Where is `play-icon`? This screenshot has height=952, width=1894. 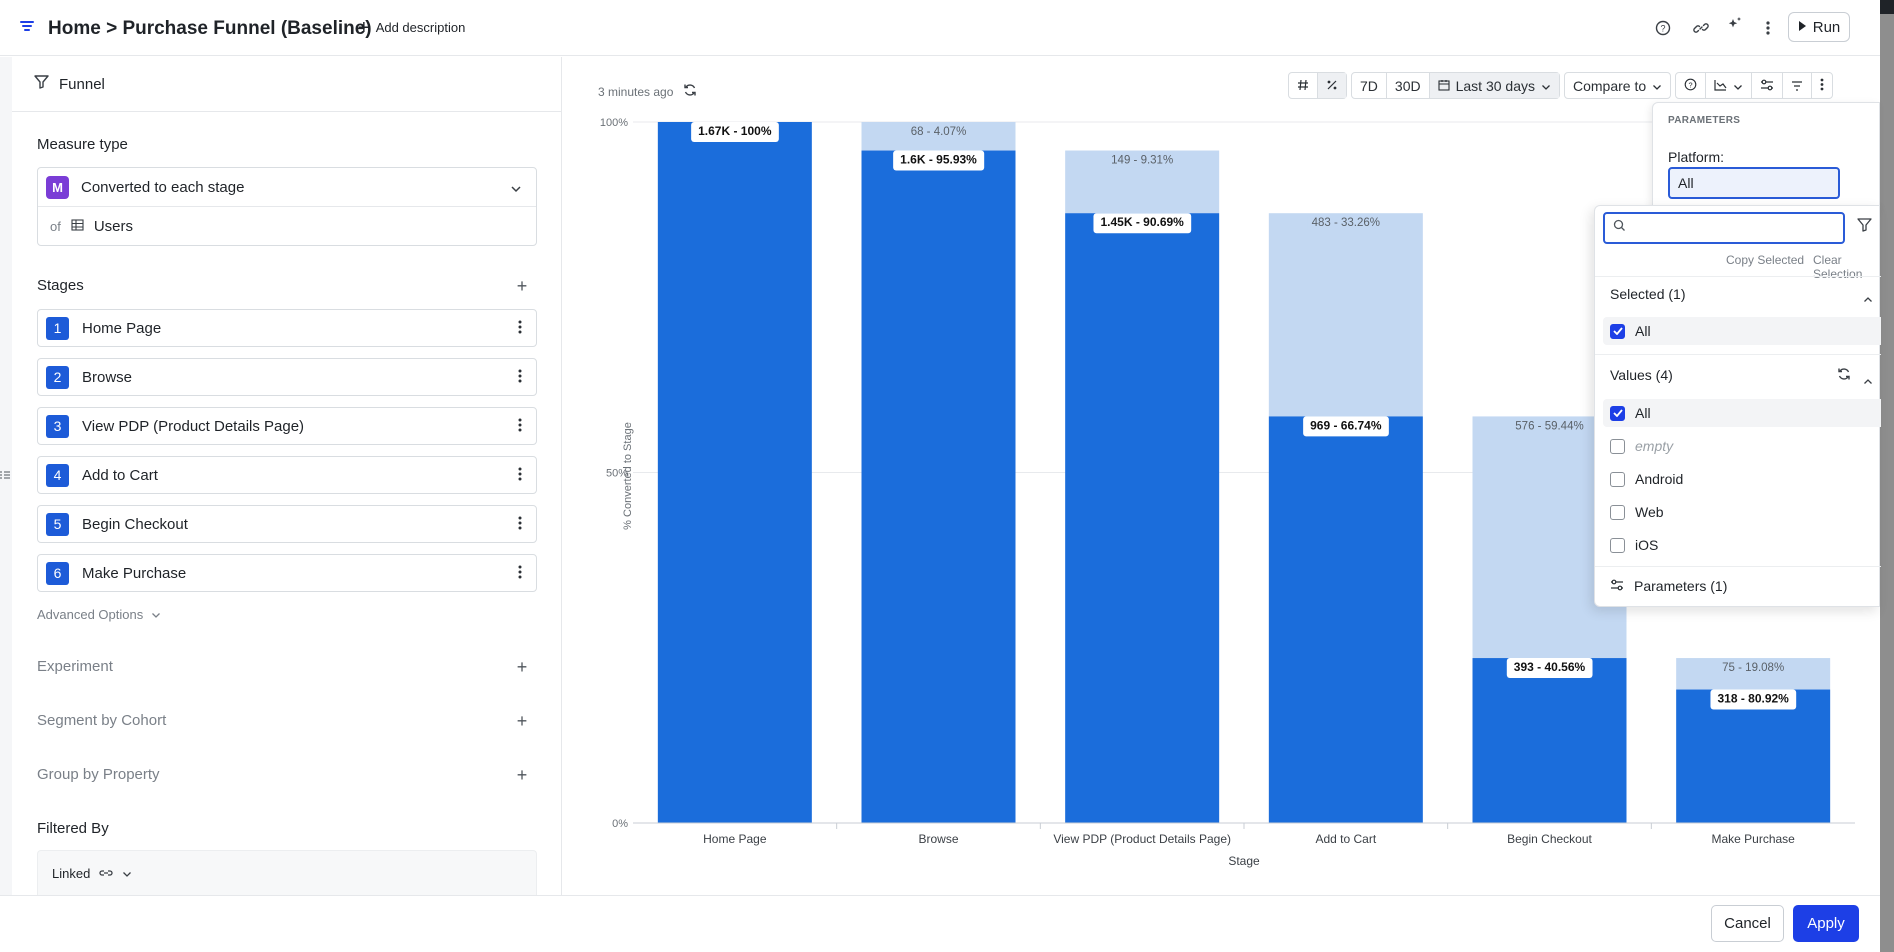 play-icon is located at coordinates (1802, 27).